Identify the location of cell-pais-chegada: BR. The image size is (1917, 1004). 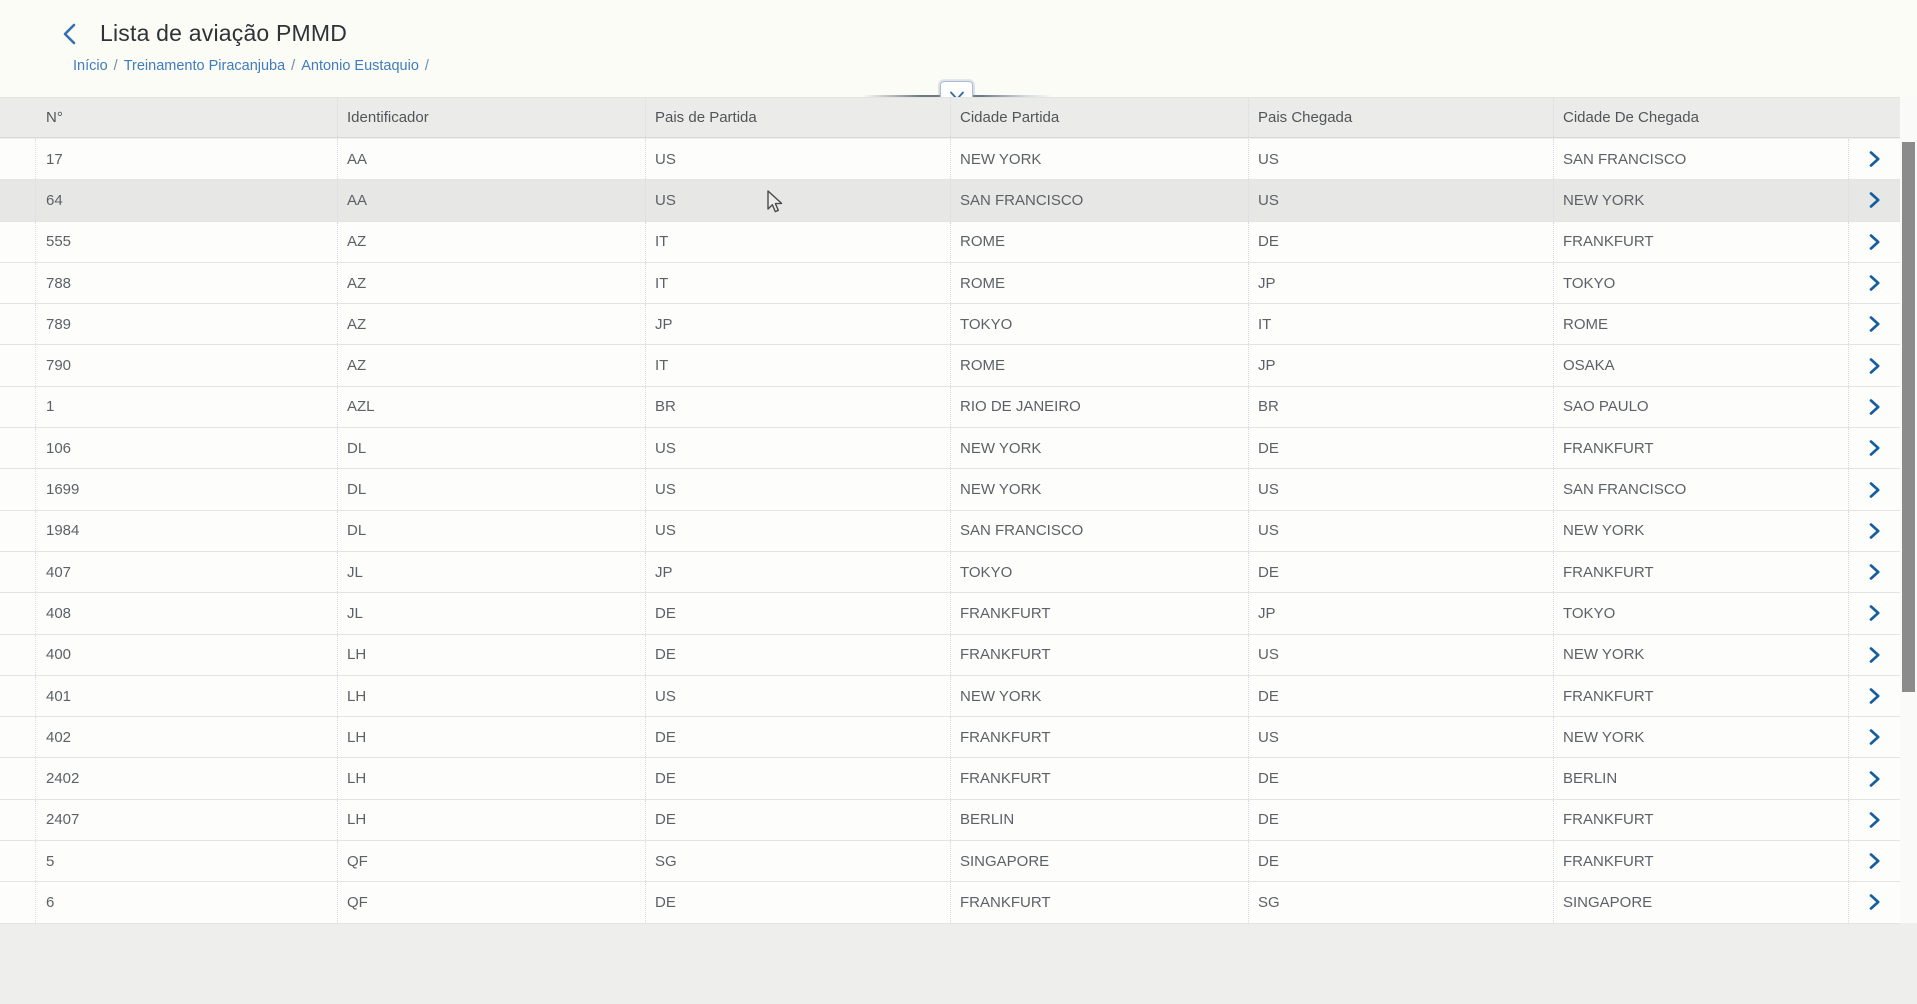
(1400, 407).